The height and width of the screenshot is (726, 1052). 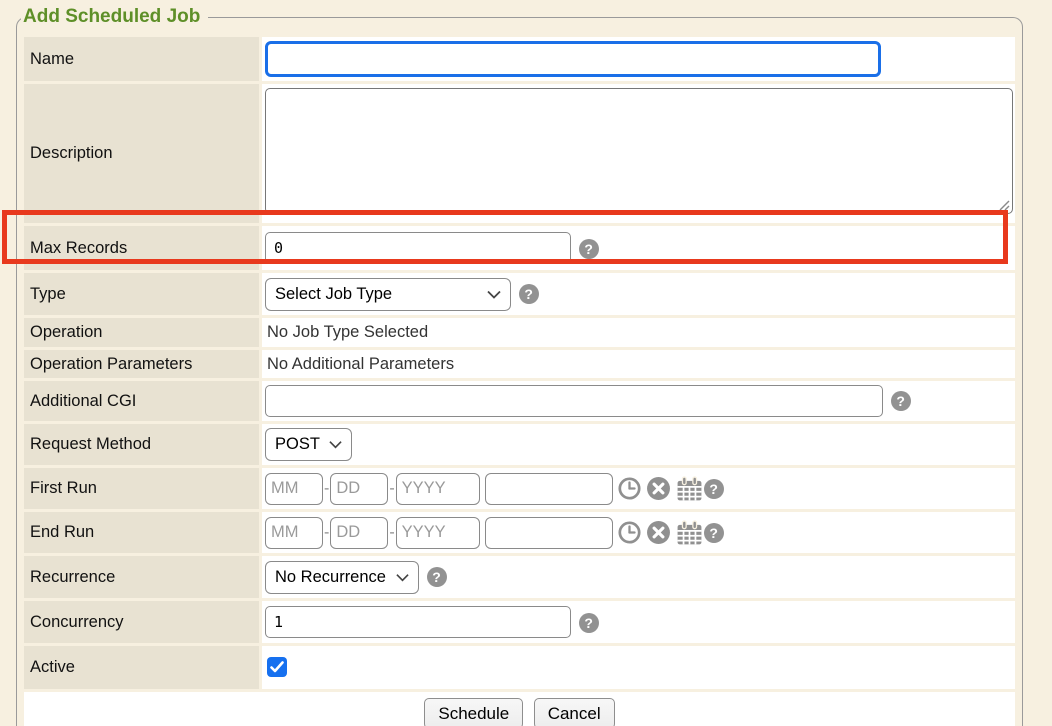 What do you see at coordinates (548, 532) in the screenshot?
I see `end-run-time-input` at bounding box center [548, 532].